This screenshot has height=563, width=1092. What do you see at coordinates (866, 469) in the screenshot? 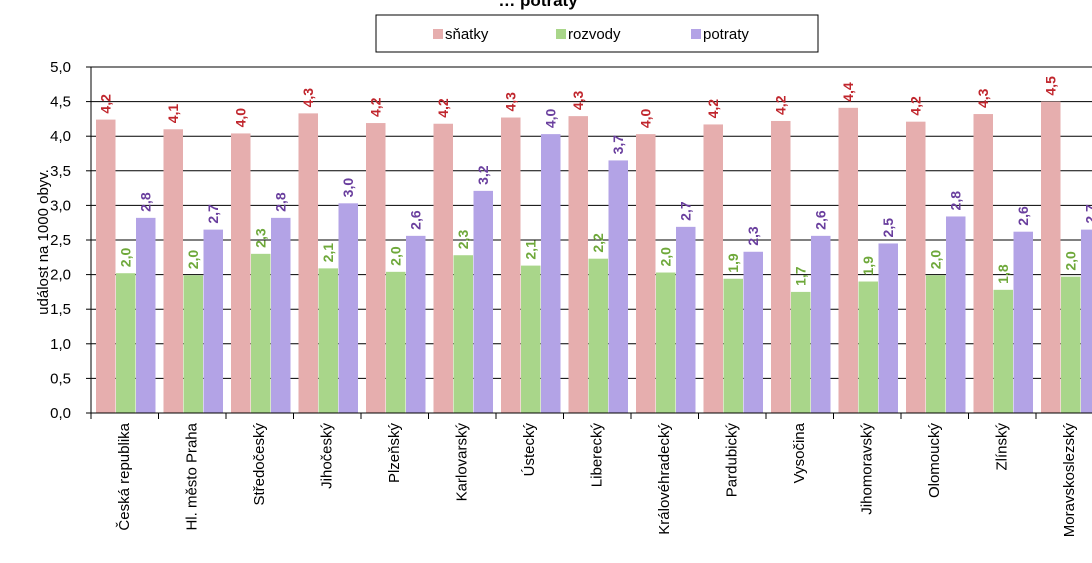
I see `x-category-label: Jihomoravský` at bounding box center [866, 469].